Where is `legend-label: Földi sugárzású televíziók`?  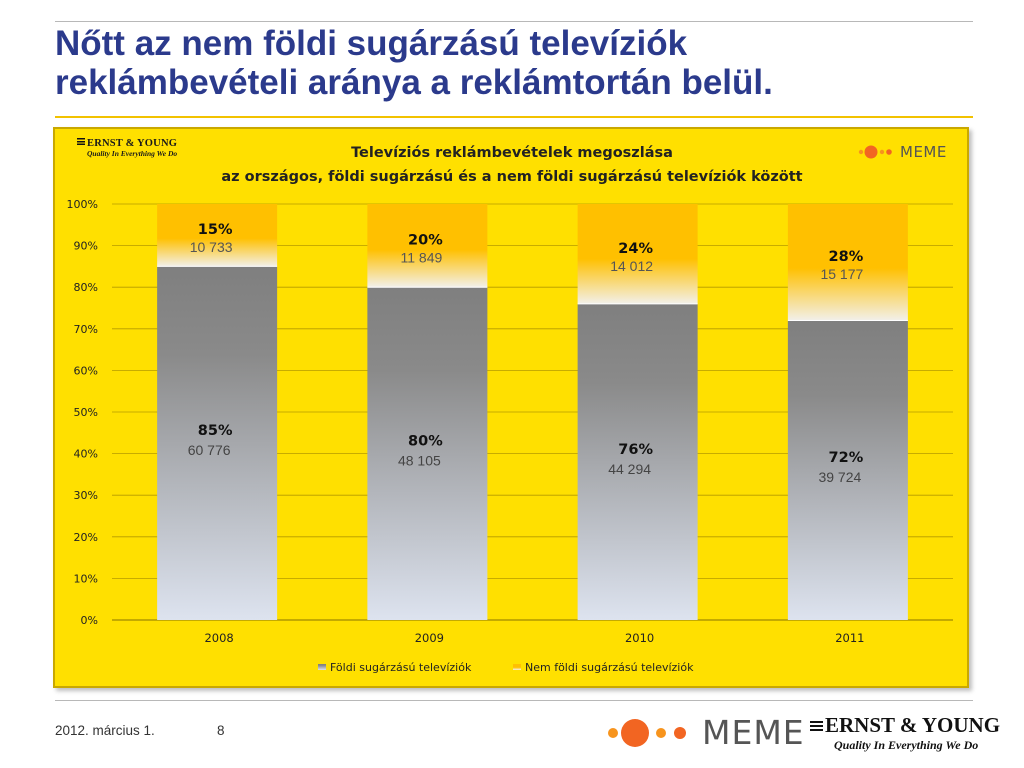
legend-label: Földi sugárzású televíziók is located at coordinates (401, 667).